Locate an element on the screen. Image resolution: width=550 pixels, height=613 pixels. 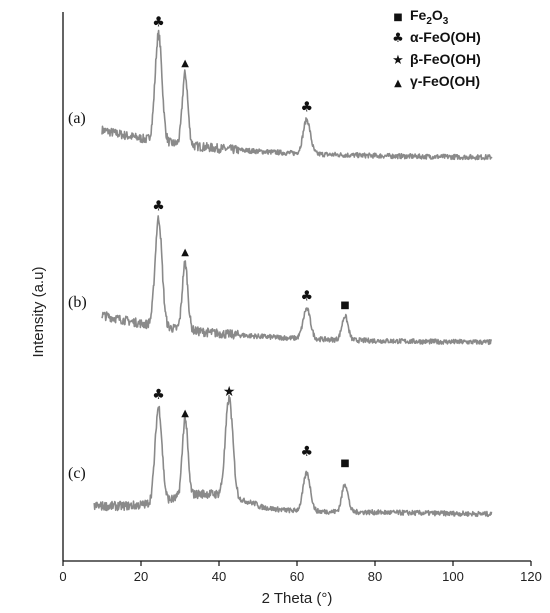
x-tick-label: 100 is located at coordinates (453, 576).